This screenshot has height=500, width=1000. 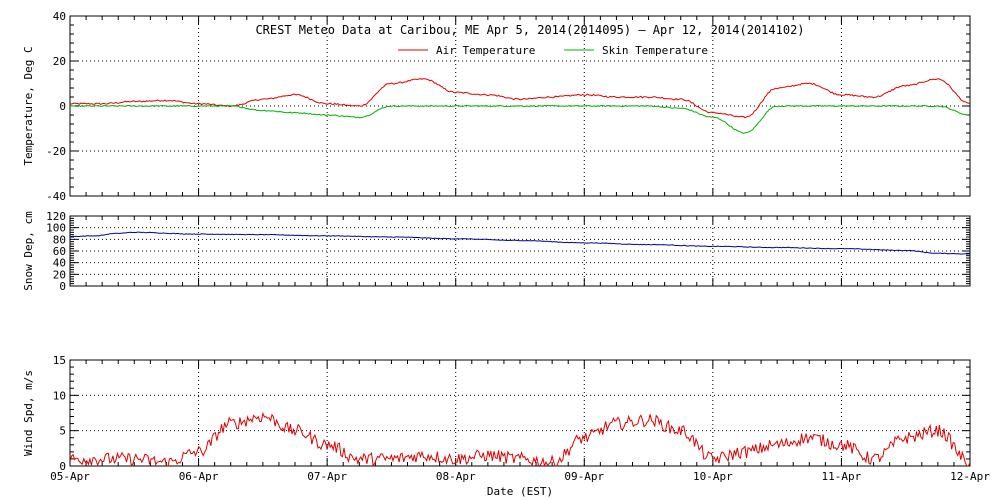 I want to click on x-tick-label: 10-Apr, so click(x=713, y=476).